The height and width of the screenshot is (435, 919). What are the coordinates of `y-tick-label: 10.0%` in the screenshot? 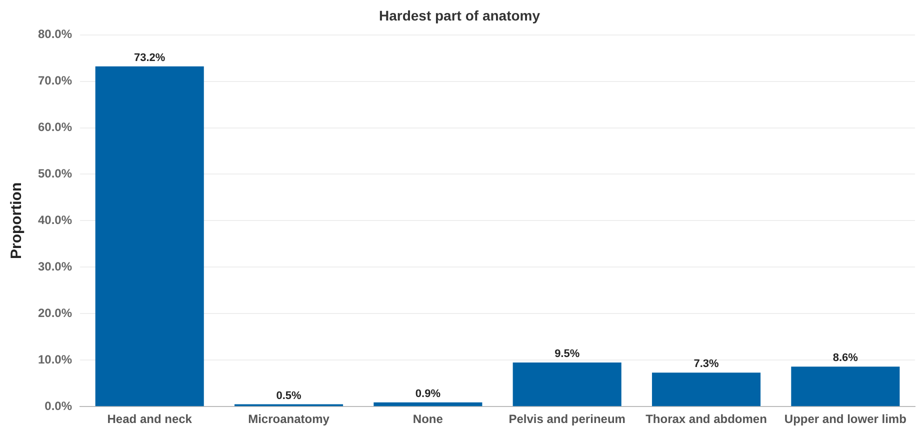 It's located at (55, 359).